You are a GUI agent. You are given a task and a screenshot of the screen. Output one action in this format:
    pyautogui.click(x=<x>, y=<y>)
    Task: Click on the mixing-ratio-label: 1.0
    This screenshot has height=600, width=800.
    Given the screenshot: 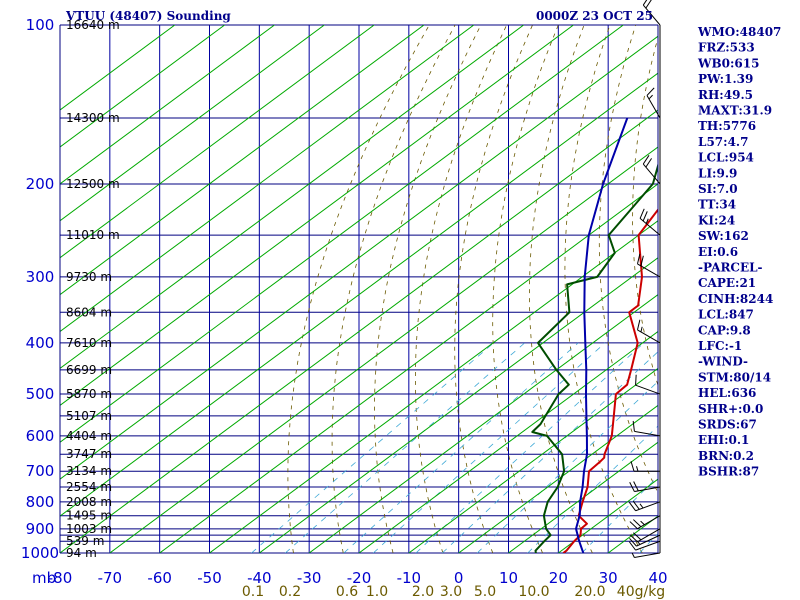 What is the action you would take?
    pyautogui.click(x=377, y=592)
    